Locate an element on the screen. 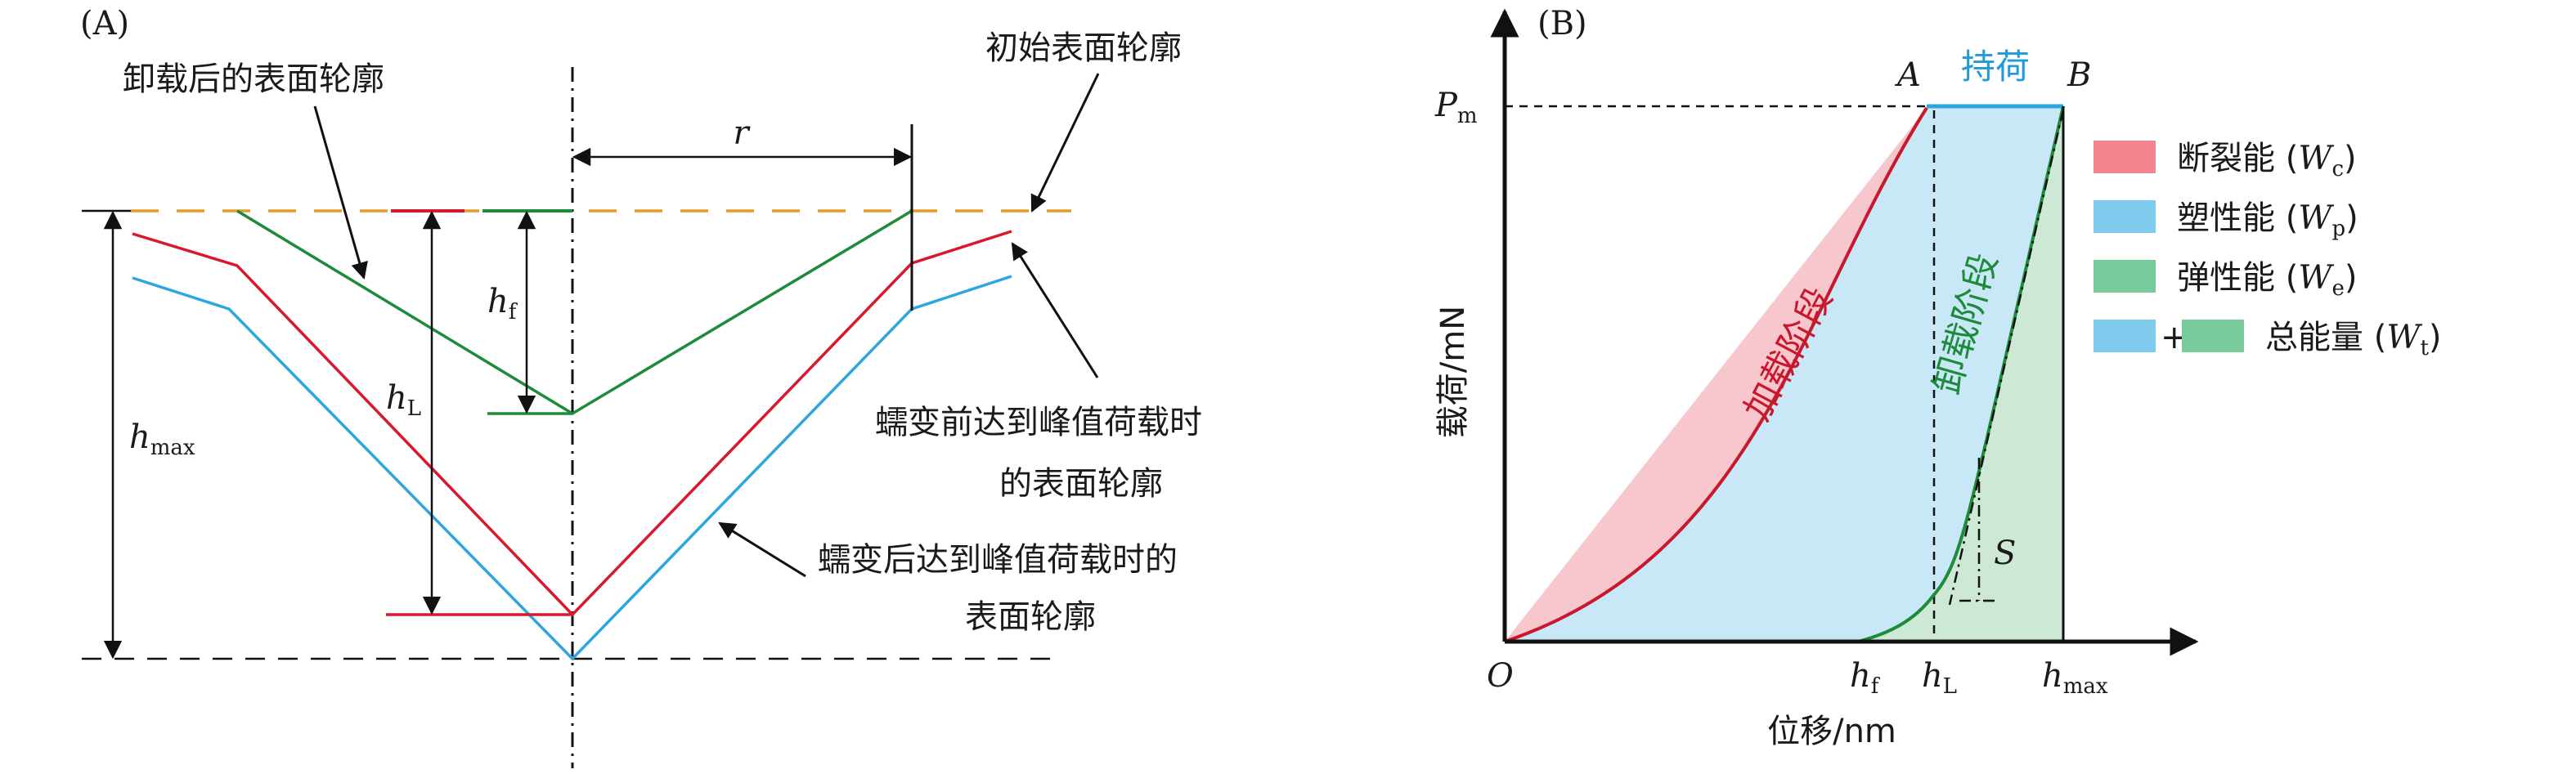 The image size is (2576, 774). annotation-initial: 初始表面轮廓 is located at coordinates (1083, 48).